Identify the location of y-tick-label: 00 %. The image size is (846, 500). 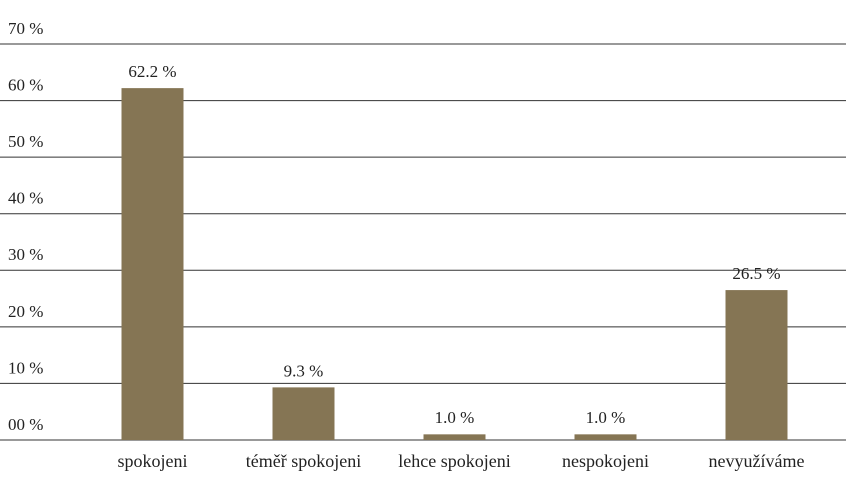
(25, 424).